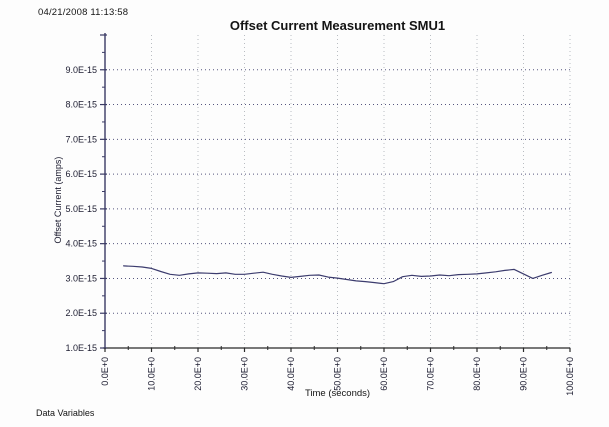 The image size is (609, 427). What do you see at coordinates (81, 348) in the screenshot?
I see `y-tick-label: 1.0E-15` at bounding box center [81, 348].